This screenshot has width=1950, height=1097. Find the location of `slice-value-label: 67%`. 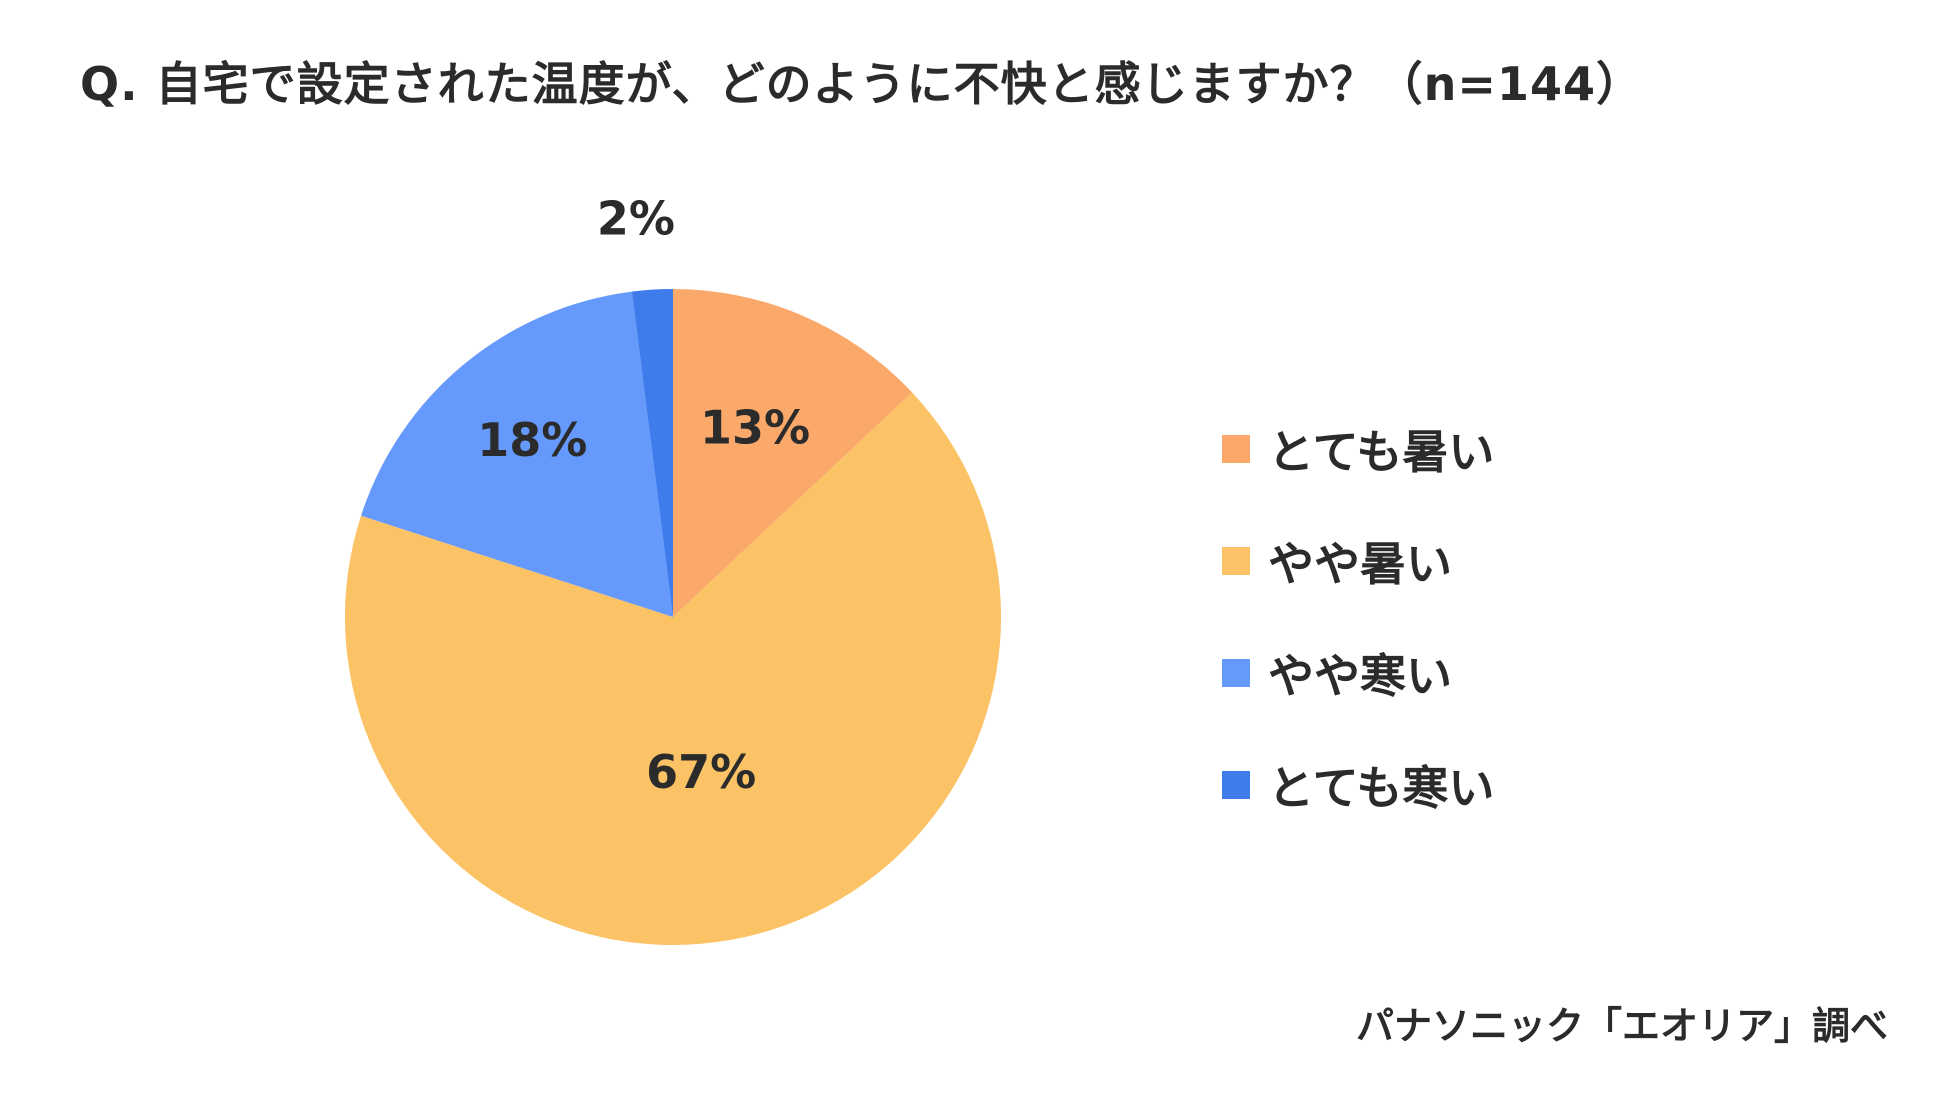

slice-value-label: 67% is located at coordinates (701, 772).